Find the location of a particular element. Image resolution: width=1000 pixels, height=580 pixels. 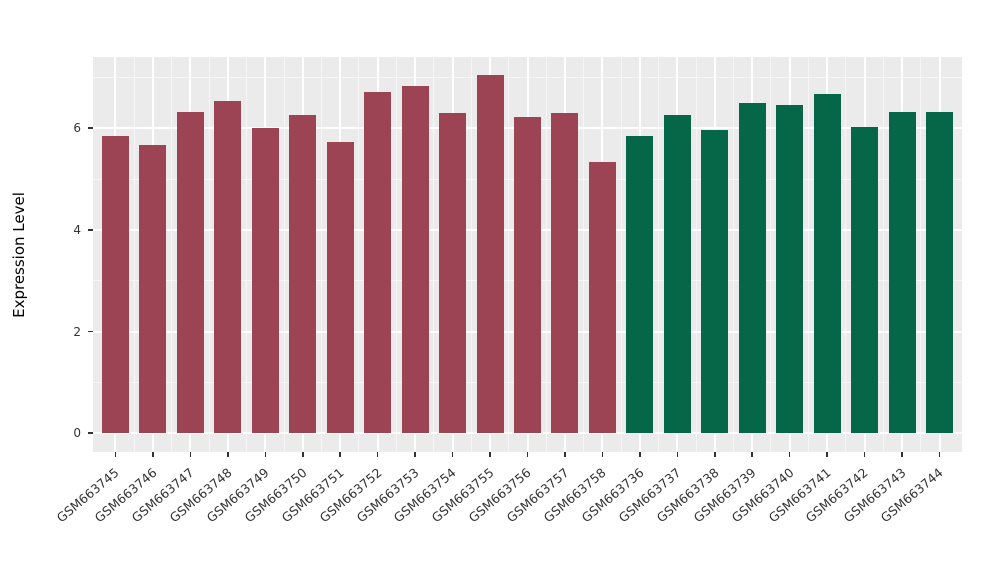

bar-GSM663741 is located at coordinates (827, 264).